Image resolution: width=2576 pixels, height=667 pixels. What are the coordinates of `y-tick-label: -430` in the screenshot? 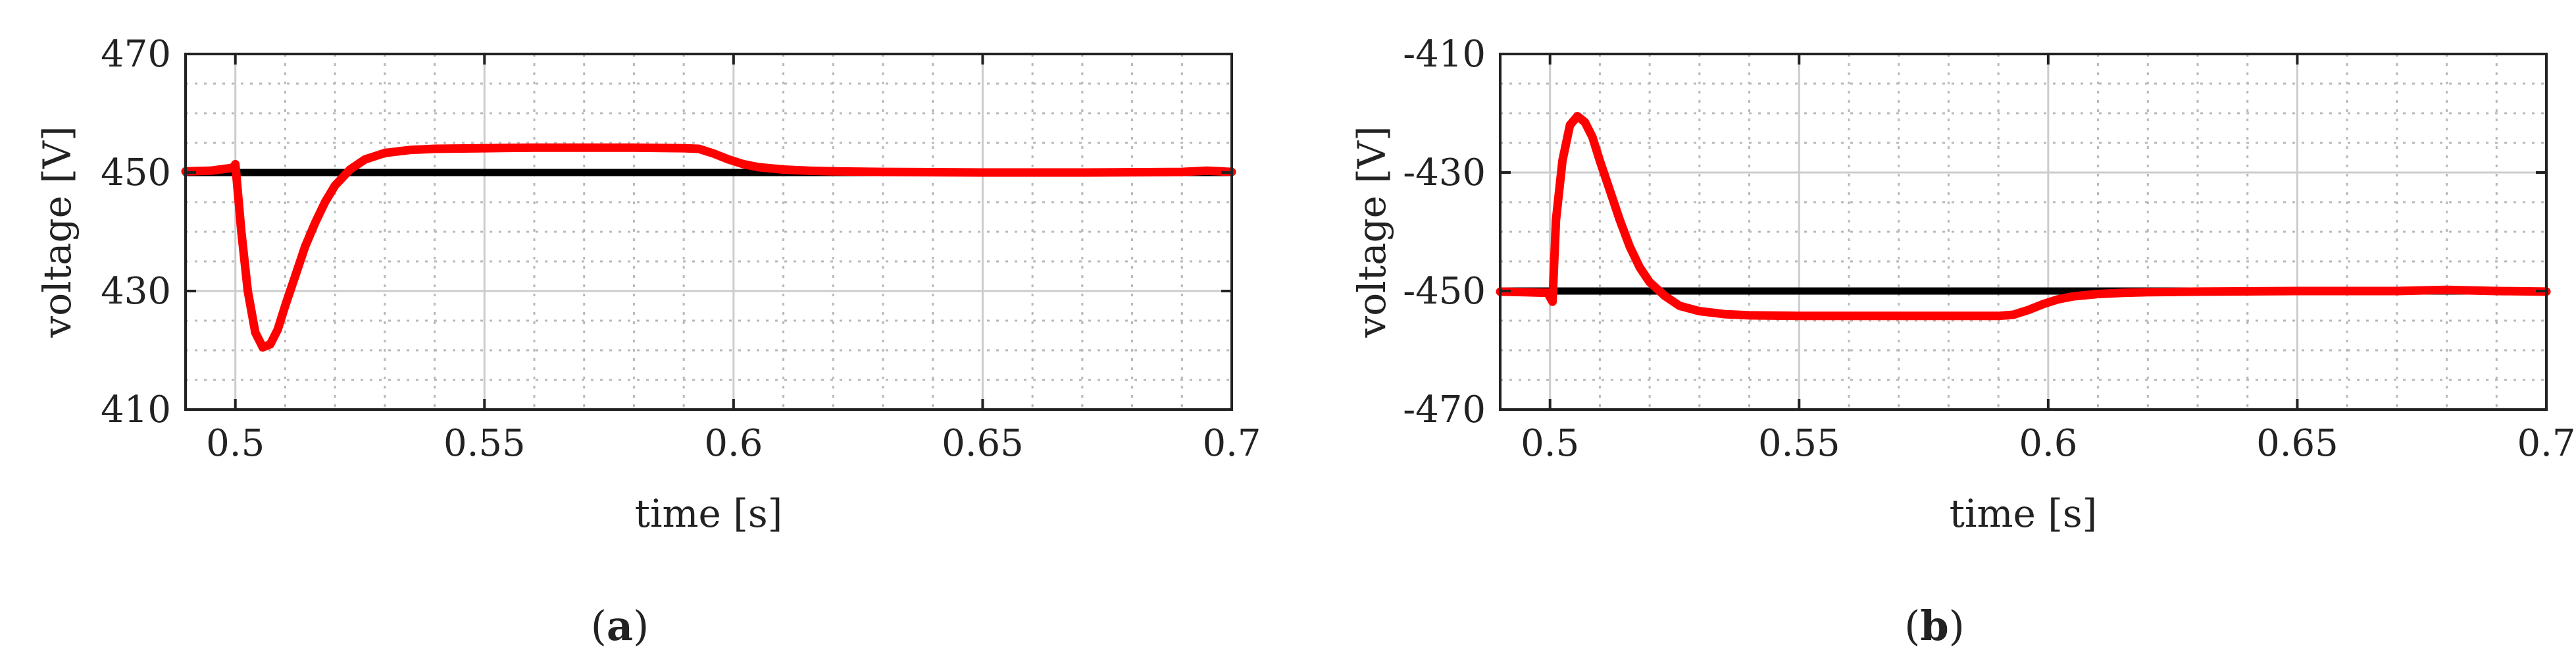 It's located at (1444, 172).